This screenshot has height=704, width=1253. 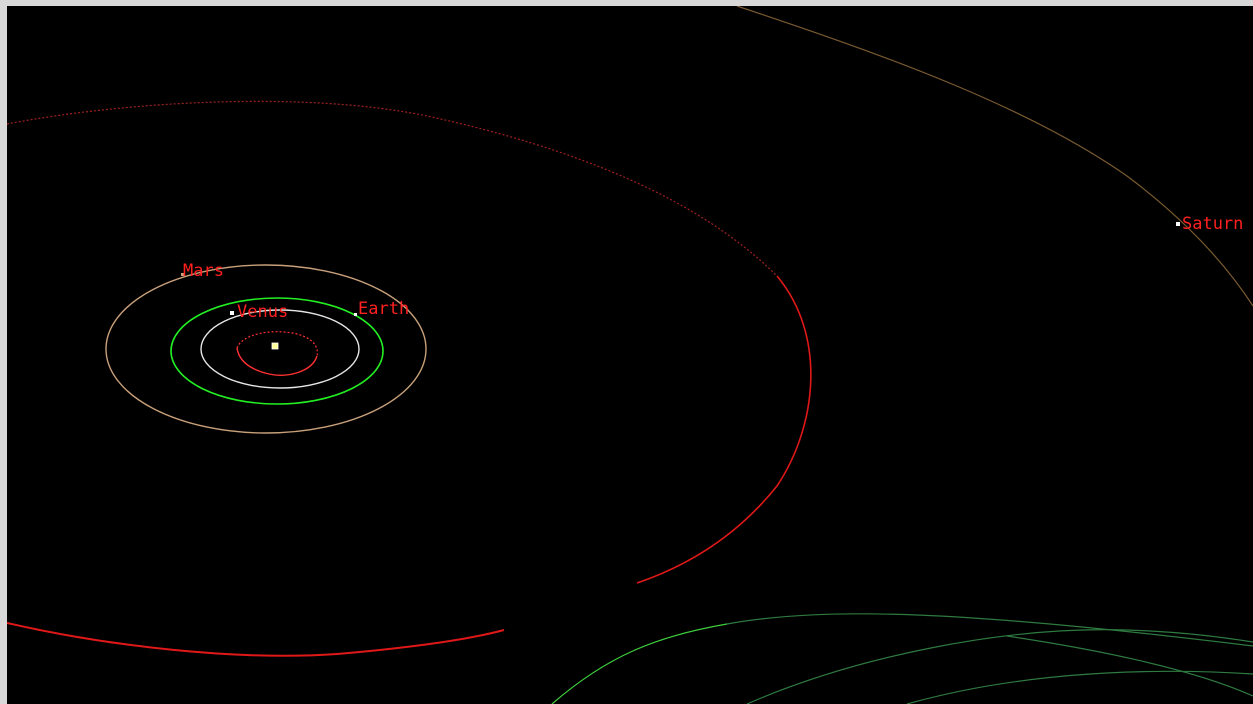 I want to click on sun-icon, so click(x=275, y=346).